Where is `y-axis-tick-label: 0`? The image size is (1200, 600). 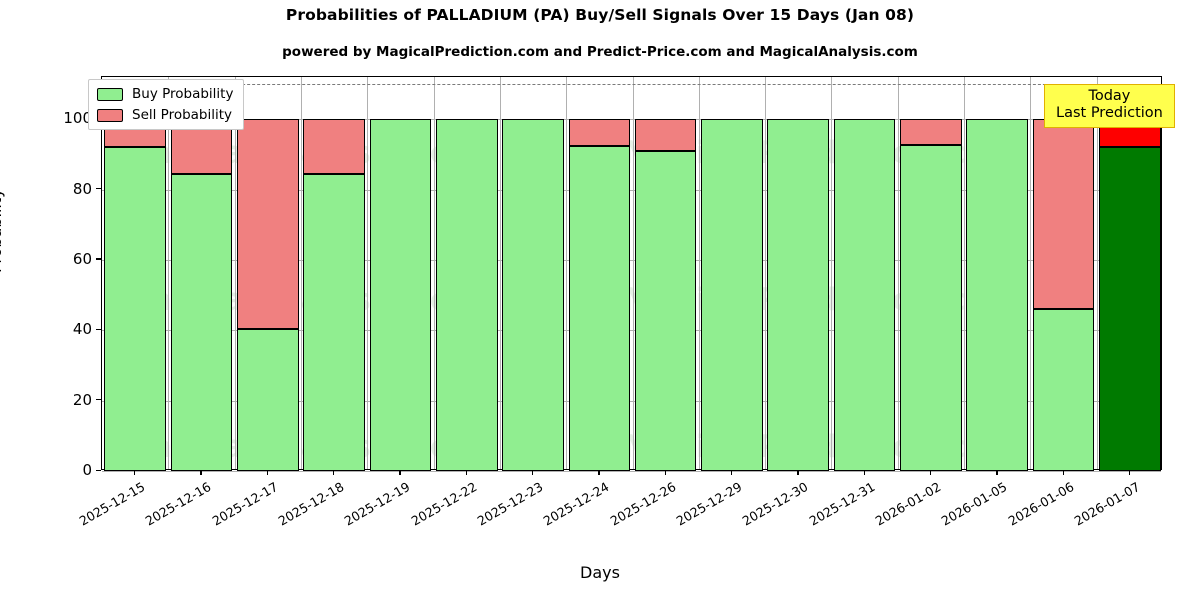 y-axis-tick-label: 0 is located at coordinates (87, 470).